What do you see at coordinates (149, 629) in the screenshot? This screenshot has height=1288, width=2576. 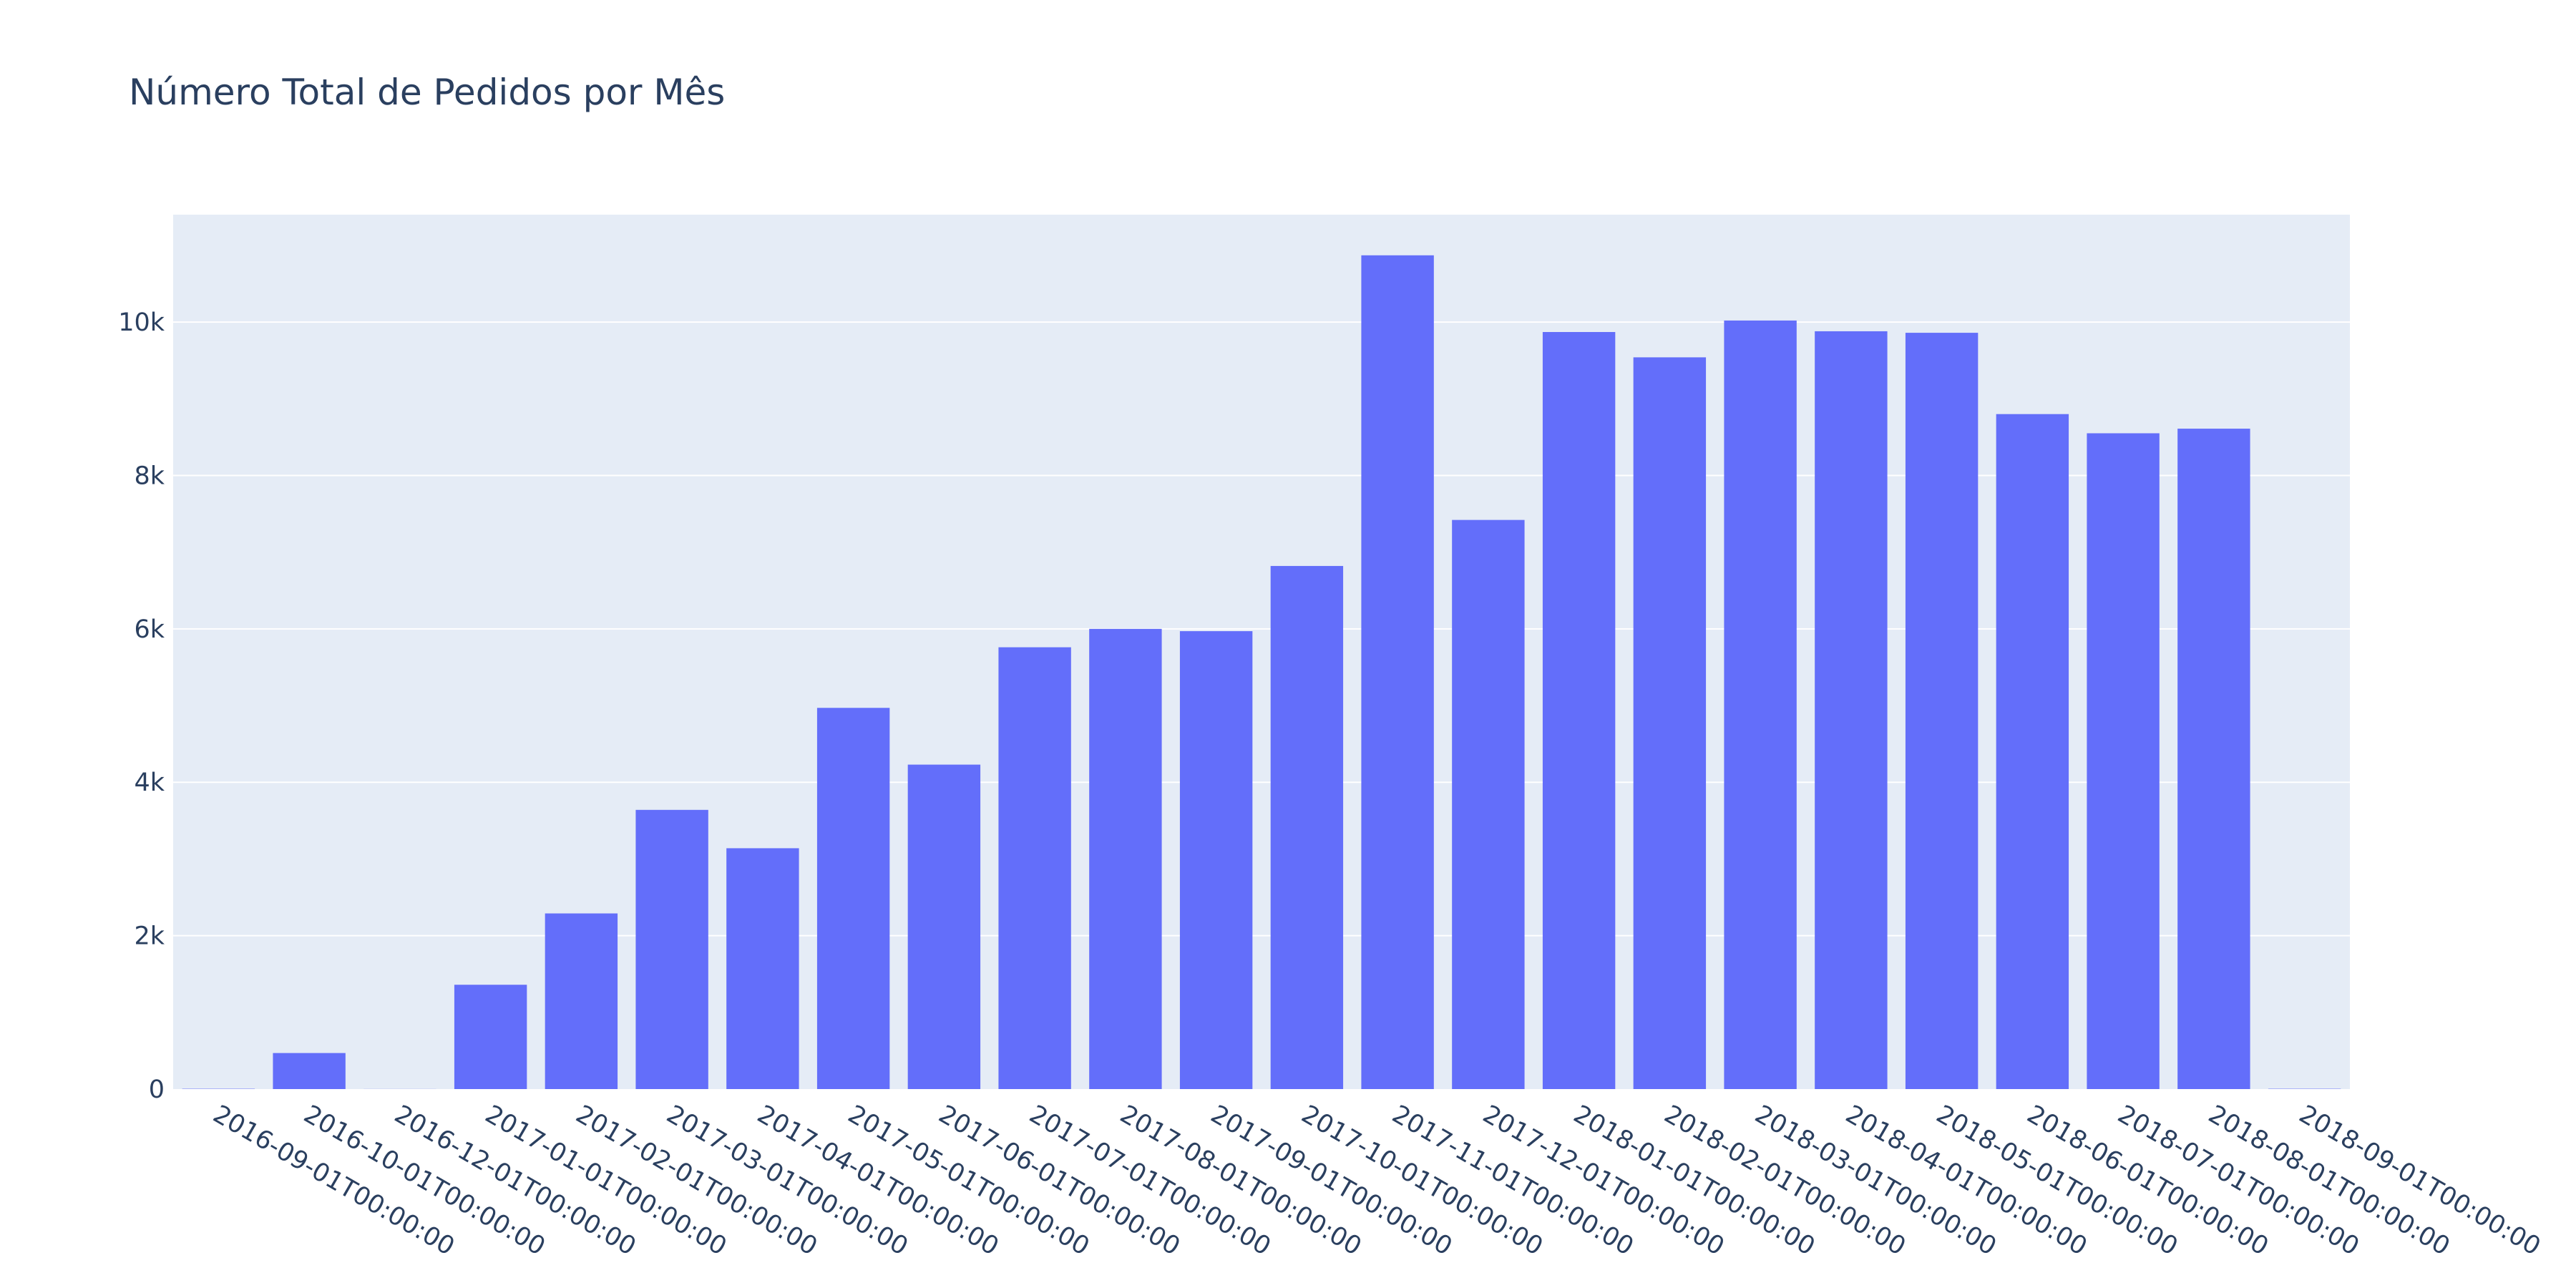 I see `y-tick-label: 6k` at bounding box center [149, 629].